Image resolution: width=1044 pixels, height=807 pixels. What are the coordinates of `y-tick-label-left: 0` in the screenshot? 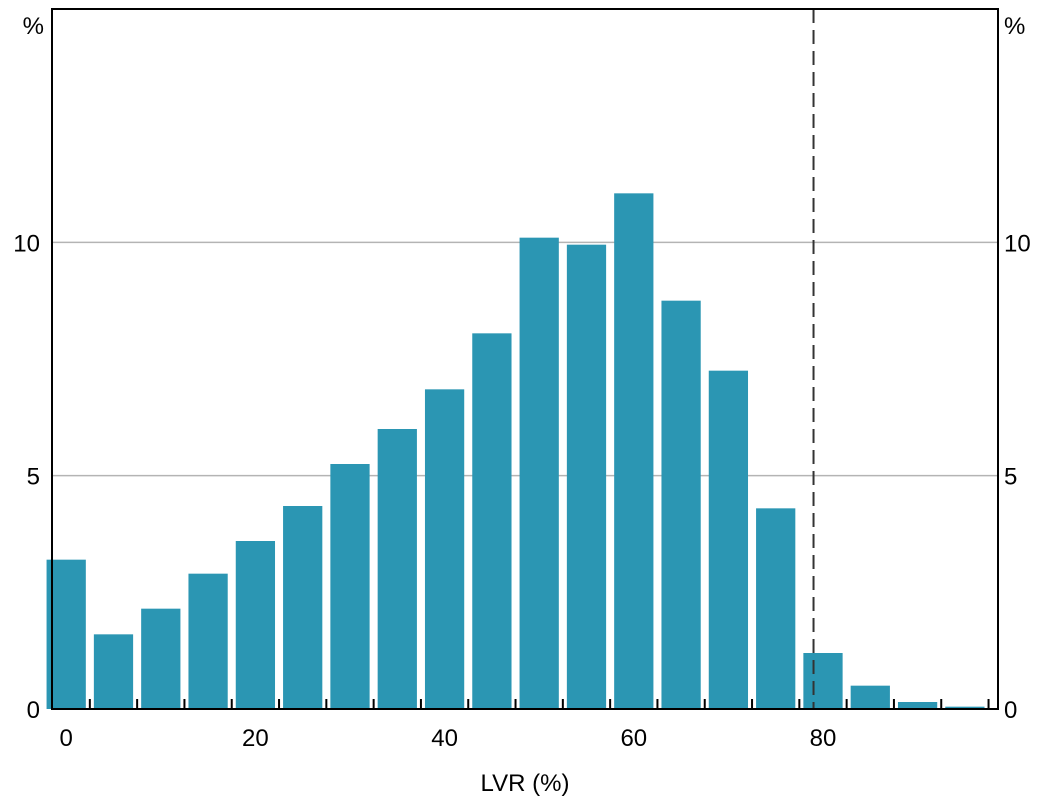 It's located at (33, 710).